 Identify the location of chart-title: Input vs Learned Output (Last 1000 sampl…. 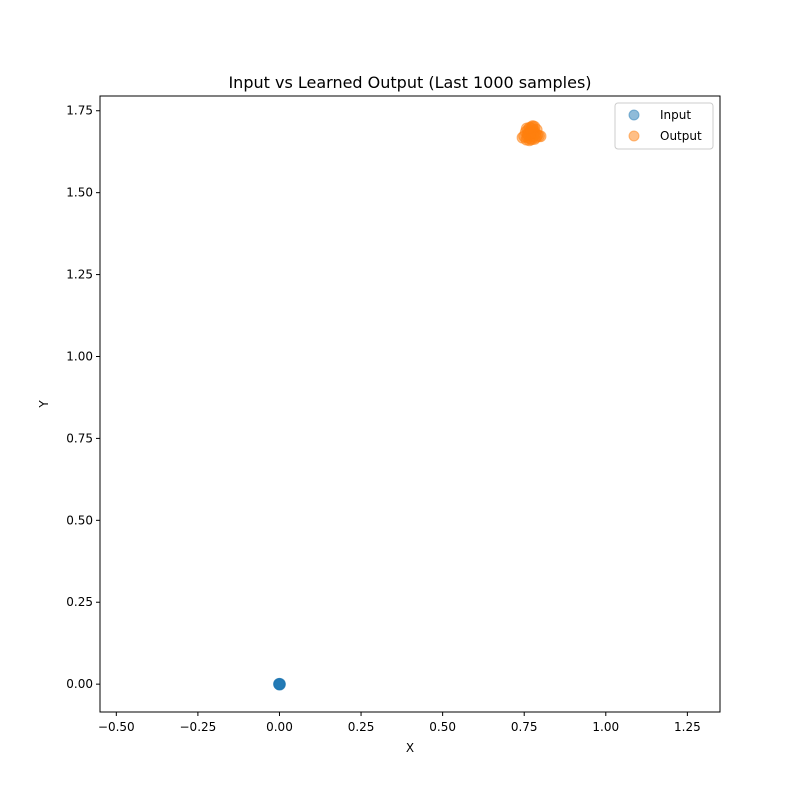
(409, 82).